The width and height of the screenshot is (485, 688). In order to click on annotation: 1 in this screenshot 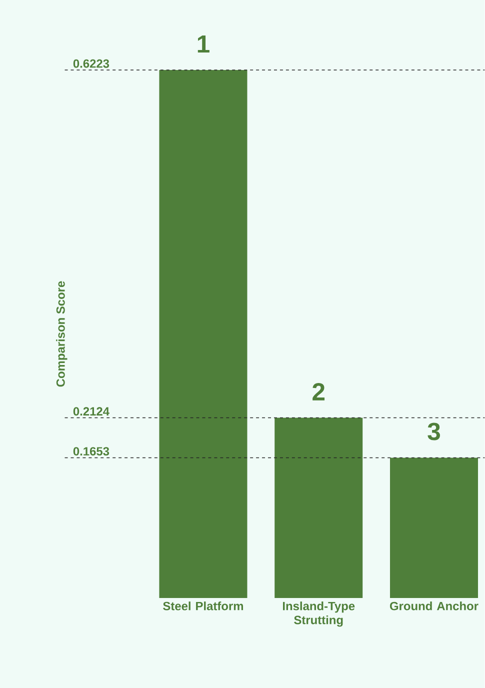, I will do `click(204, 44)`.